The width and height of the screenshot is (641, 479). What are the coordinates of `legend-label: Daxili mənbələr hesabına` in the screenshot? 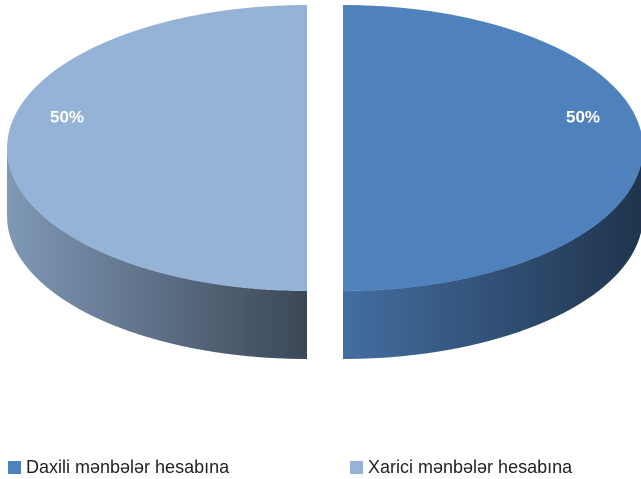 It's located at (128, 467).